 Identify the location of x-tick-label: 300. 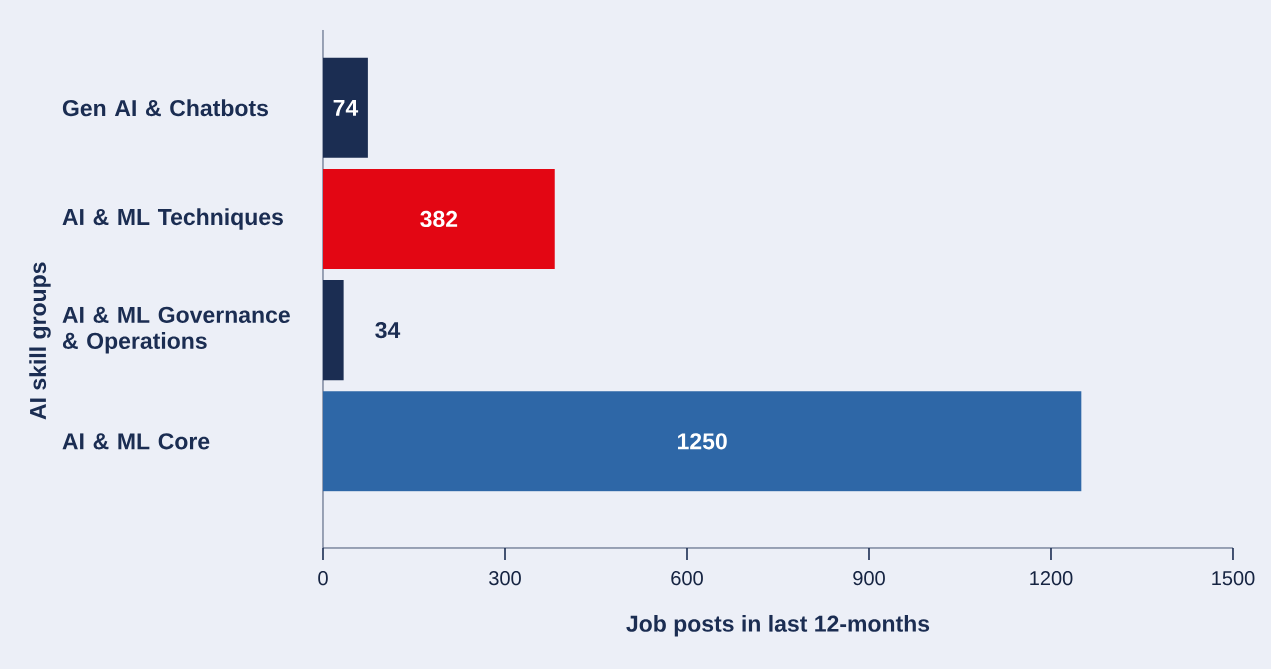
(505, 578).